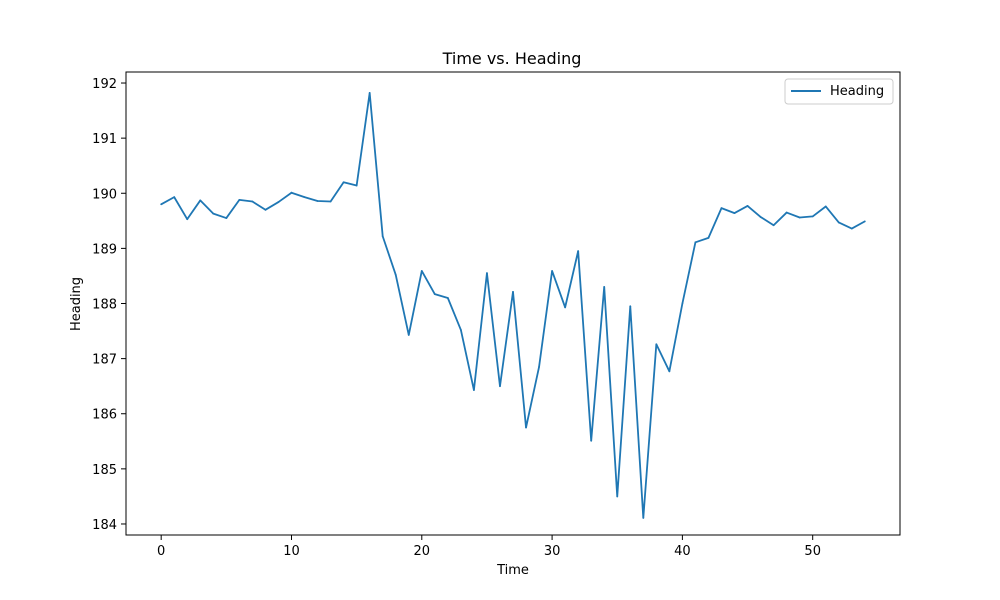 The width and height of the screenshot is (1000, 600). What do you see at coordinates (512, 58) in the screenshot?
I see `chart-title: Time vs. Heading` at bounding box center [512, 58].